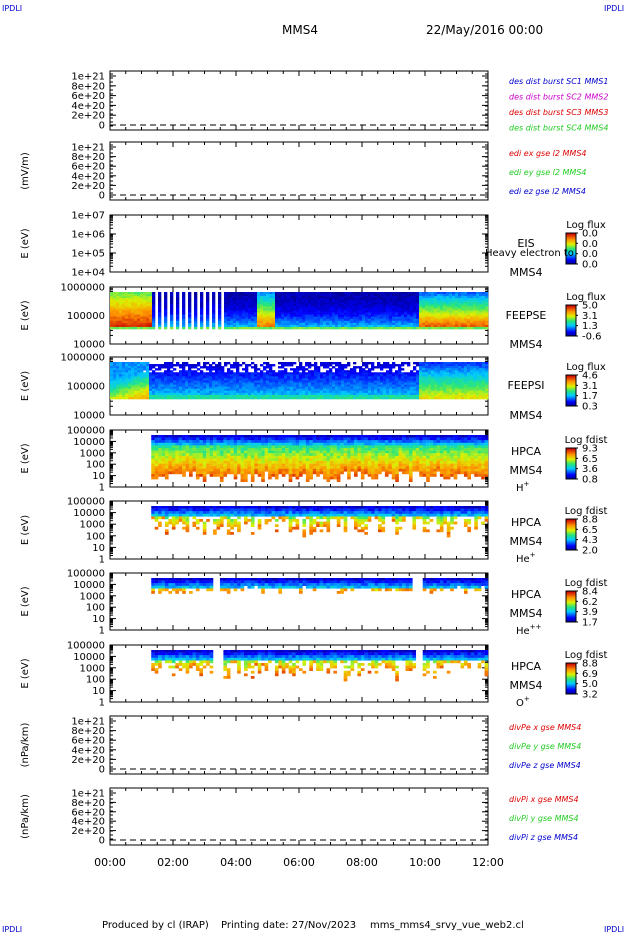  I want to click on legend-entry: divPe x gse MMS4, so click(545, 727).